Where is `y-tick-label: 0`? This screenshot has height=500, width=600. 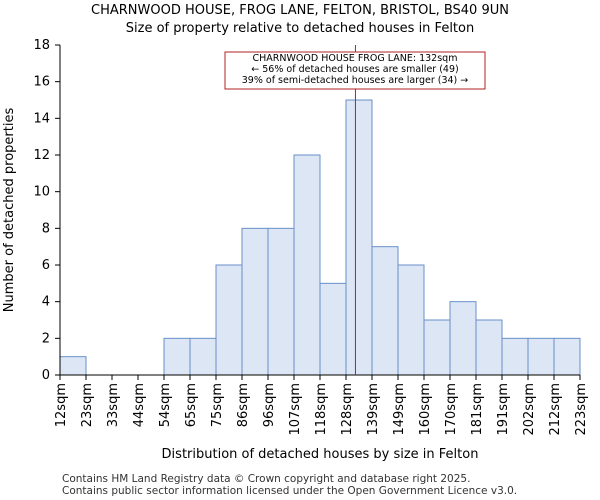 y-tick-label: 0 is located at coordinates (46, 375).